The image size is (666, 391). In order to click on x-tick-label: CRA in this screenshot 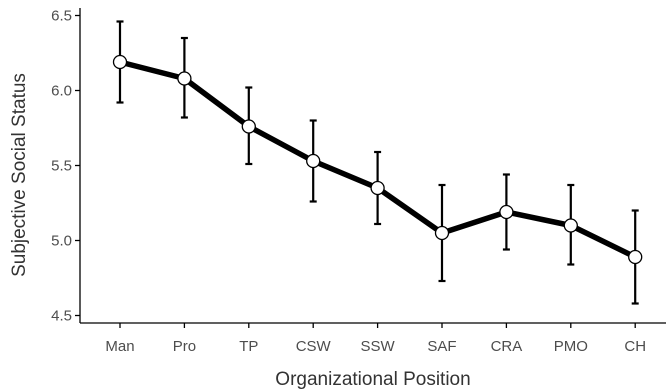, I will do `click(507, 346)`.